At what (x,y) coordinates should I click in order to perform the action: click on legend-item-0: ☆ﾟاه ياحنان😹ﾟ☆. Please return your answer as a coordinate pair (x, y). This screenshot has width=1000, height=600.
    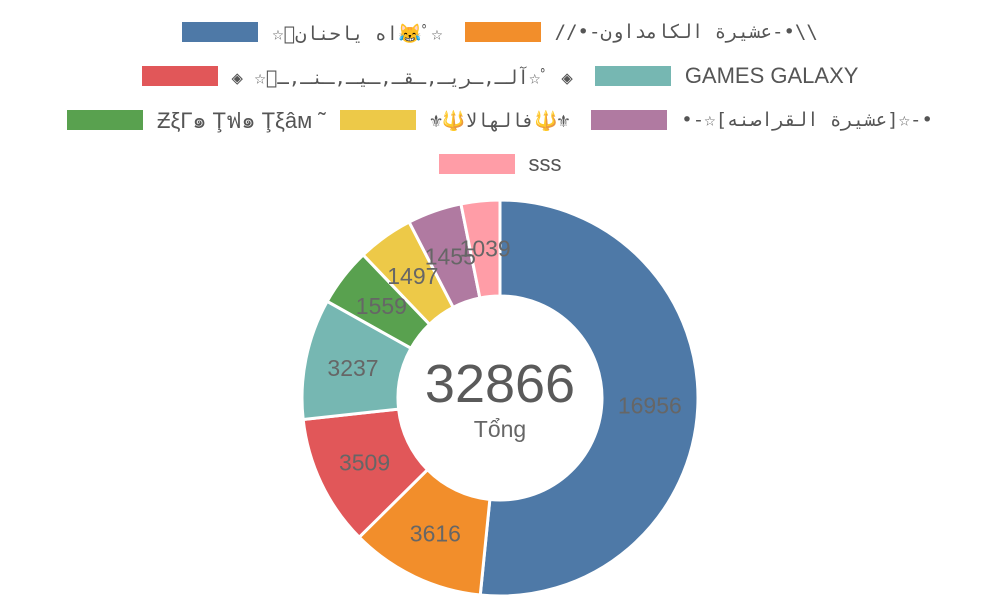
    Looking at the image, I should click on (312, 32).